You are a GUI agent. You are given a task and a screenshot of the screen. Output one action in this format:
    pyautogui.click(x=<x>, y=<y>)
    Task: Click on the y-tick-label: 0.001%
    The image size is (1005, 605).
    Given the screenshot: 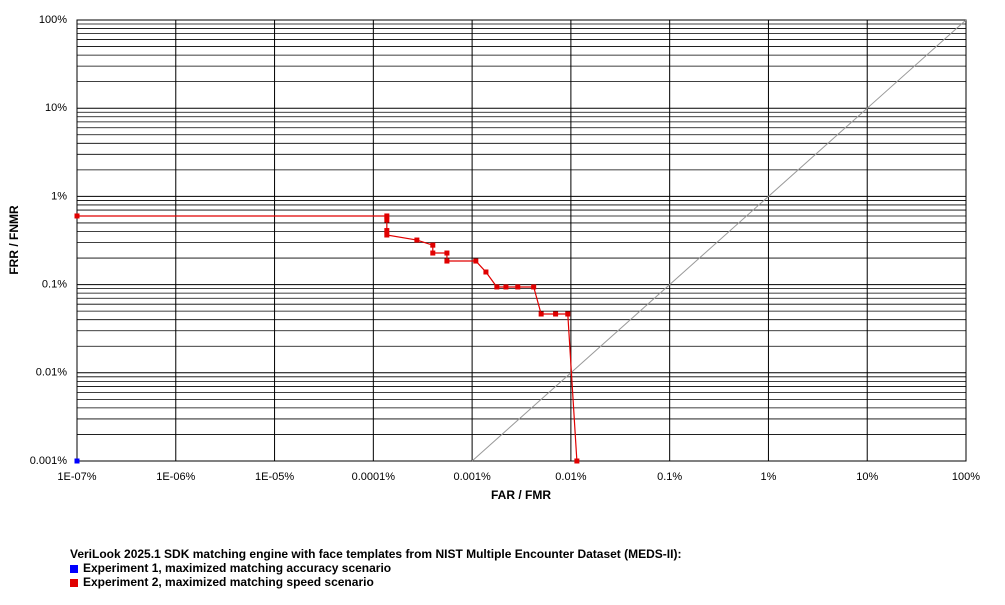 What is the action you would take?
    pyautogui.click(x=49, y=461)
    